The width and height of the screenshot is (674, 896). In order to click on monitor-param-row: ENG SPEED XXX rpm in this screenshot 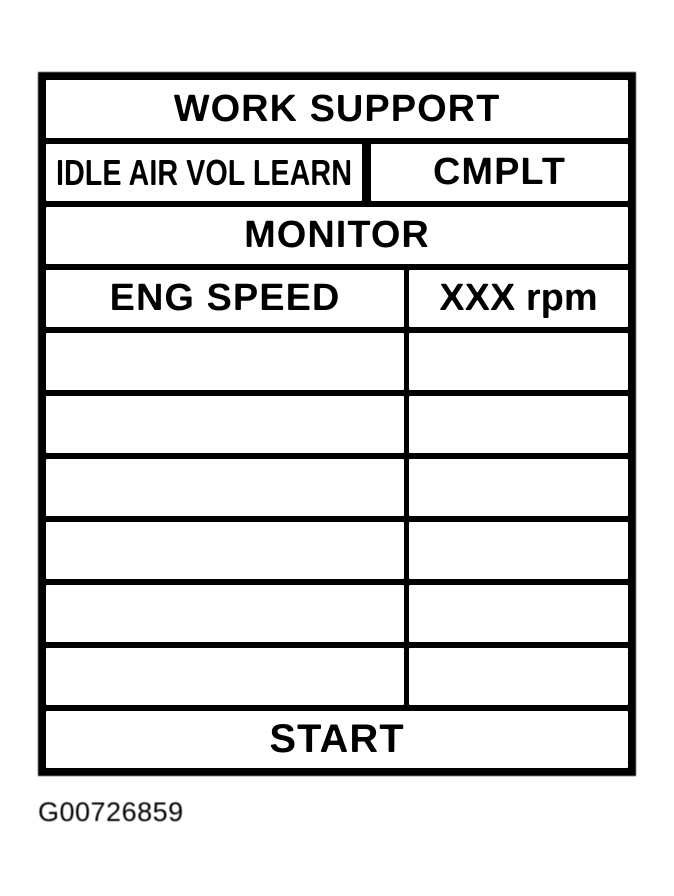, I will do `click(337, 295)`.